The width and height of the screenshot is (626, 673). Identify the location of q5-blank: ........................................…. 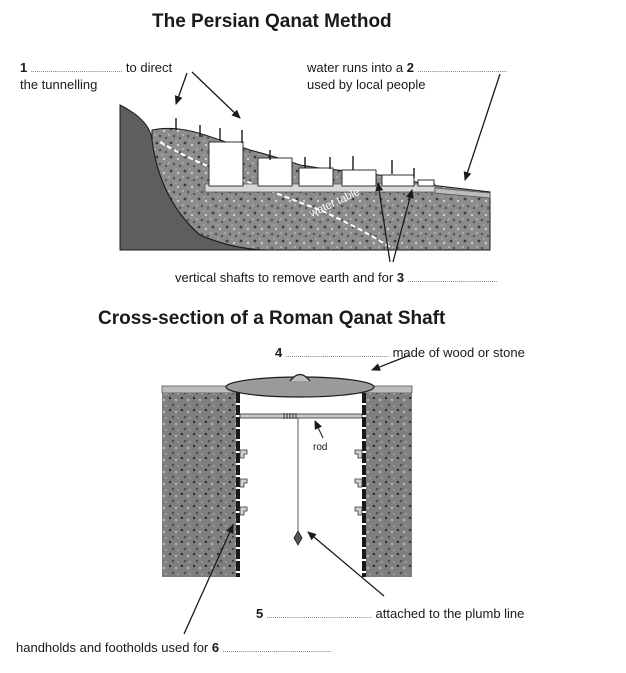
(319, 616).